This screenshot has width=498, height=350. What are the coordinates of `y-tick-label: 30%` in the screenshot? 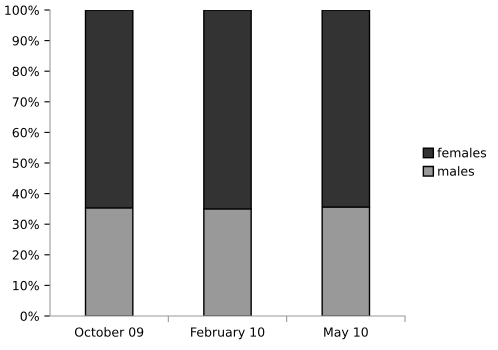 It's located at (25, 225).